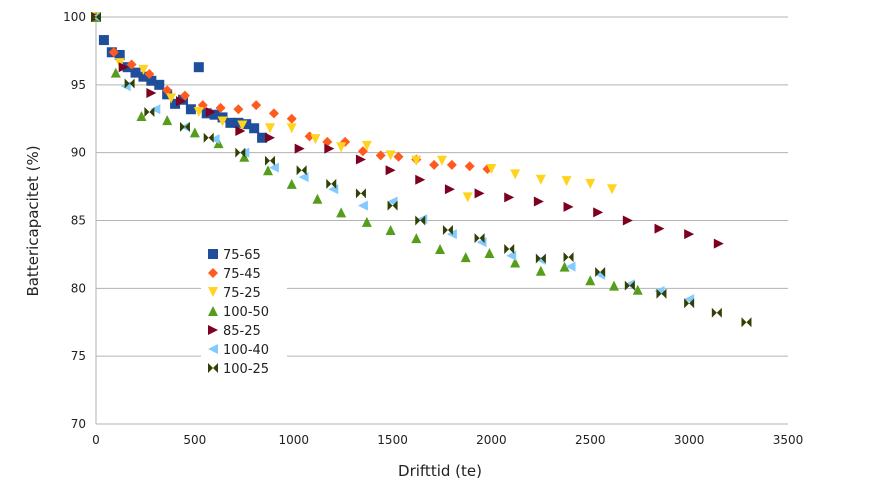 The image size is (895, 504). What do you see at coordinates (246, 369) in the screenshot?
I see `legend-label: 100-25` at bounding box center [246, 369].